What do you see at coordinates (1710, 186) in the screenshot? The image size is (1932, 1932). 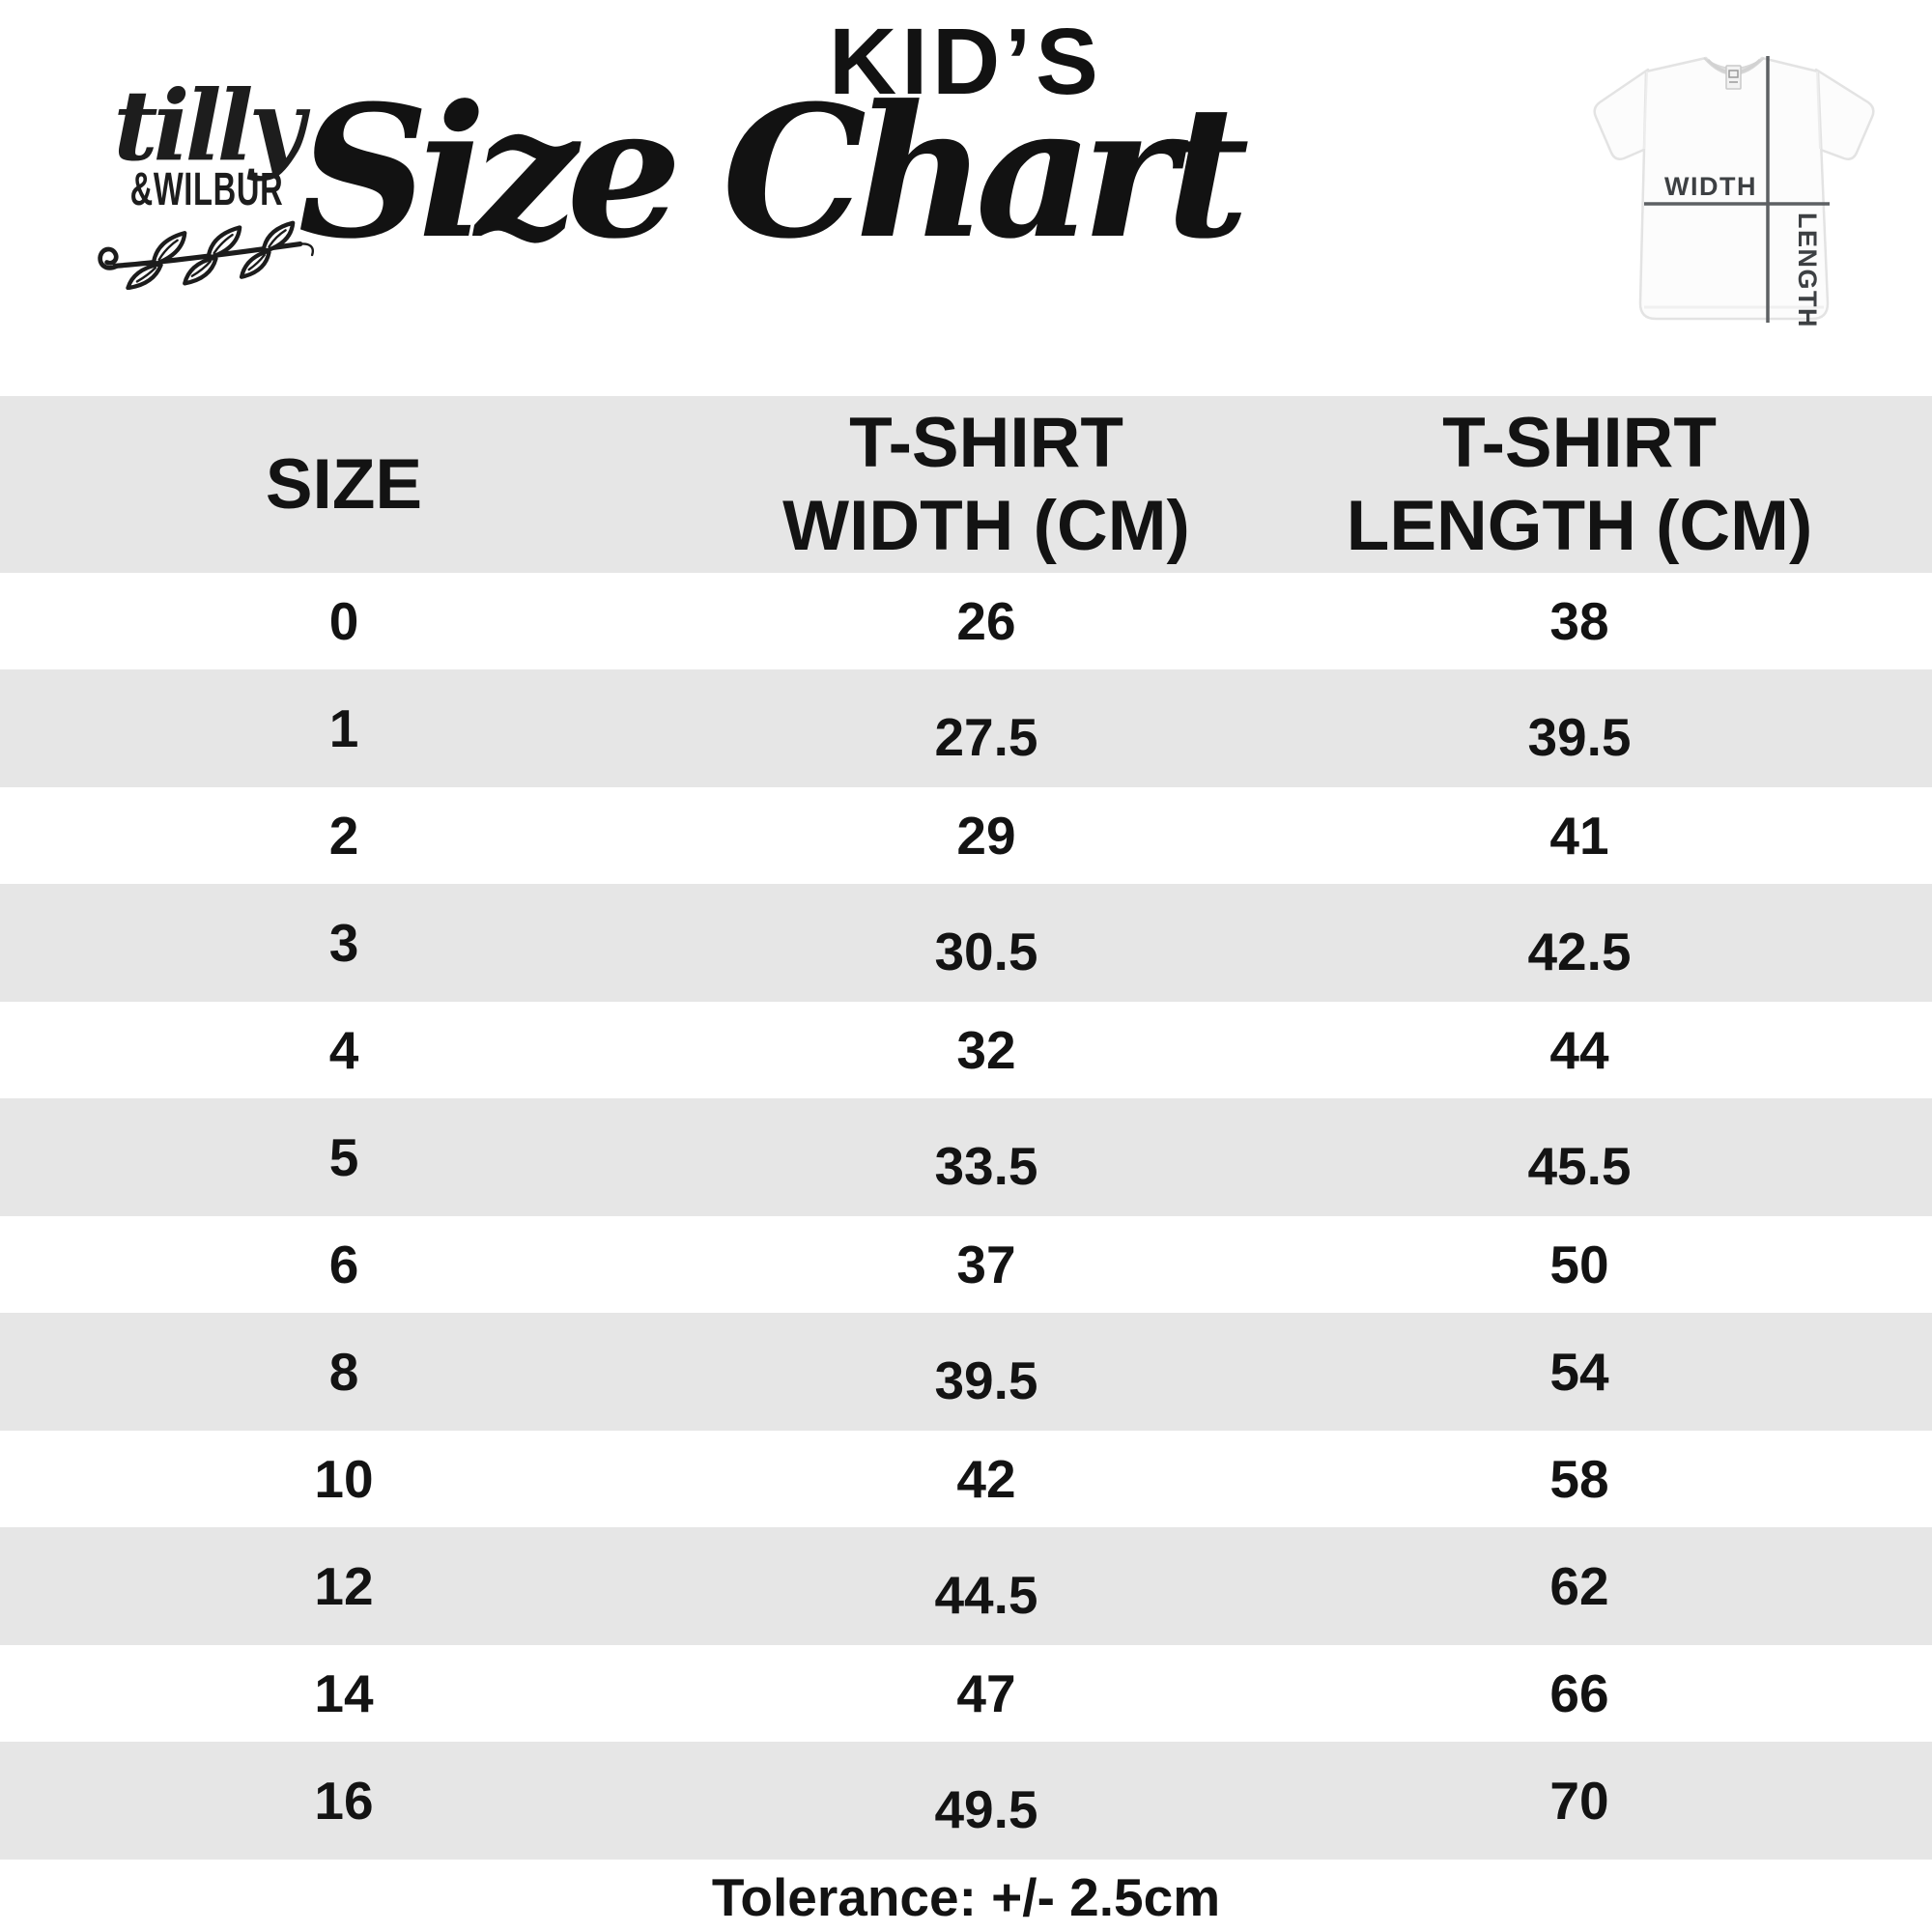 I see `width-label: WIDTH` at bounding box center [1710, 186].